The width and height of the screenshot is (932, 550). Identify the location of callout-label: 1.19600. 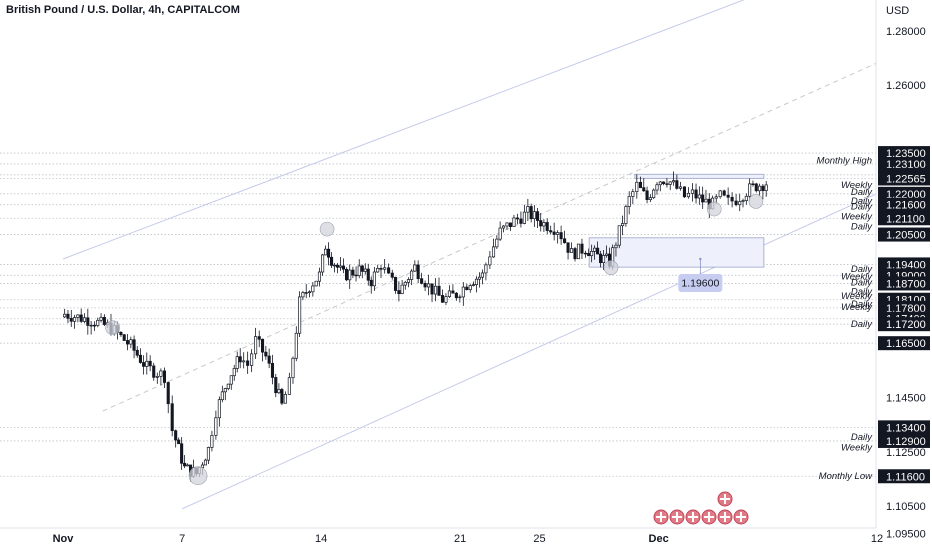
(700, 284).